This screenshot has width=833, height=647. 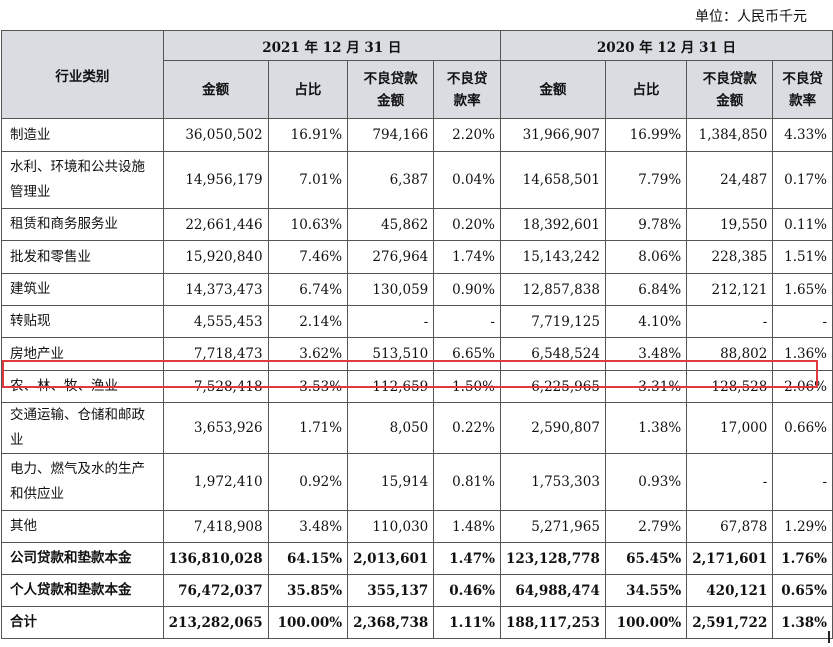 I want to click on row-value-r21: 0.22%, so click(x=467, y=428).